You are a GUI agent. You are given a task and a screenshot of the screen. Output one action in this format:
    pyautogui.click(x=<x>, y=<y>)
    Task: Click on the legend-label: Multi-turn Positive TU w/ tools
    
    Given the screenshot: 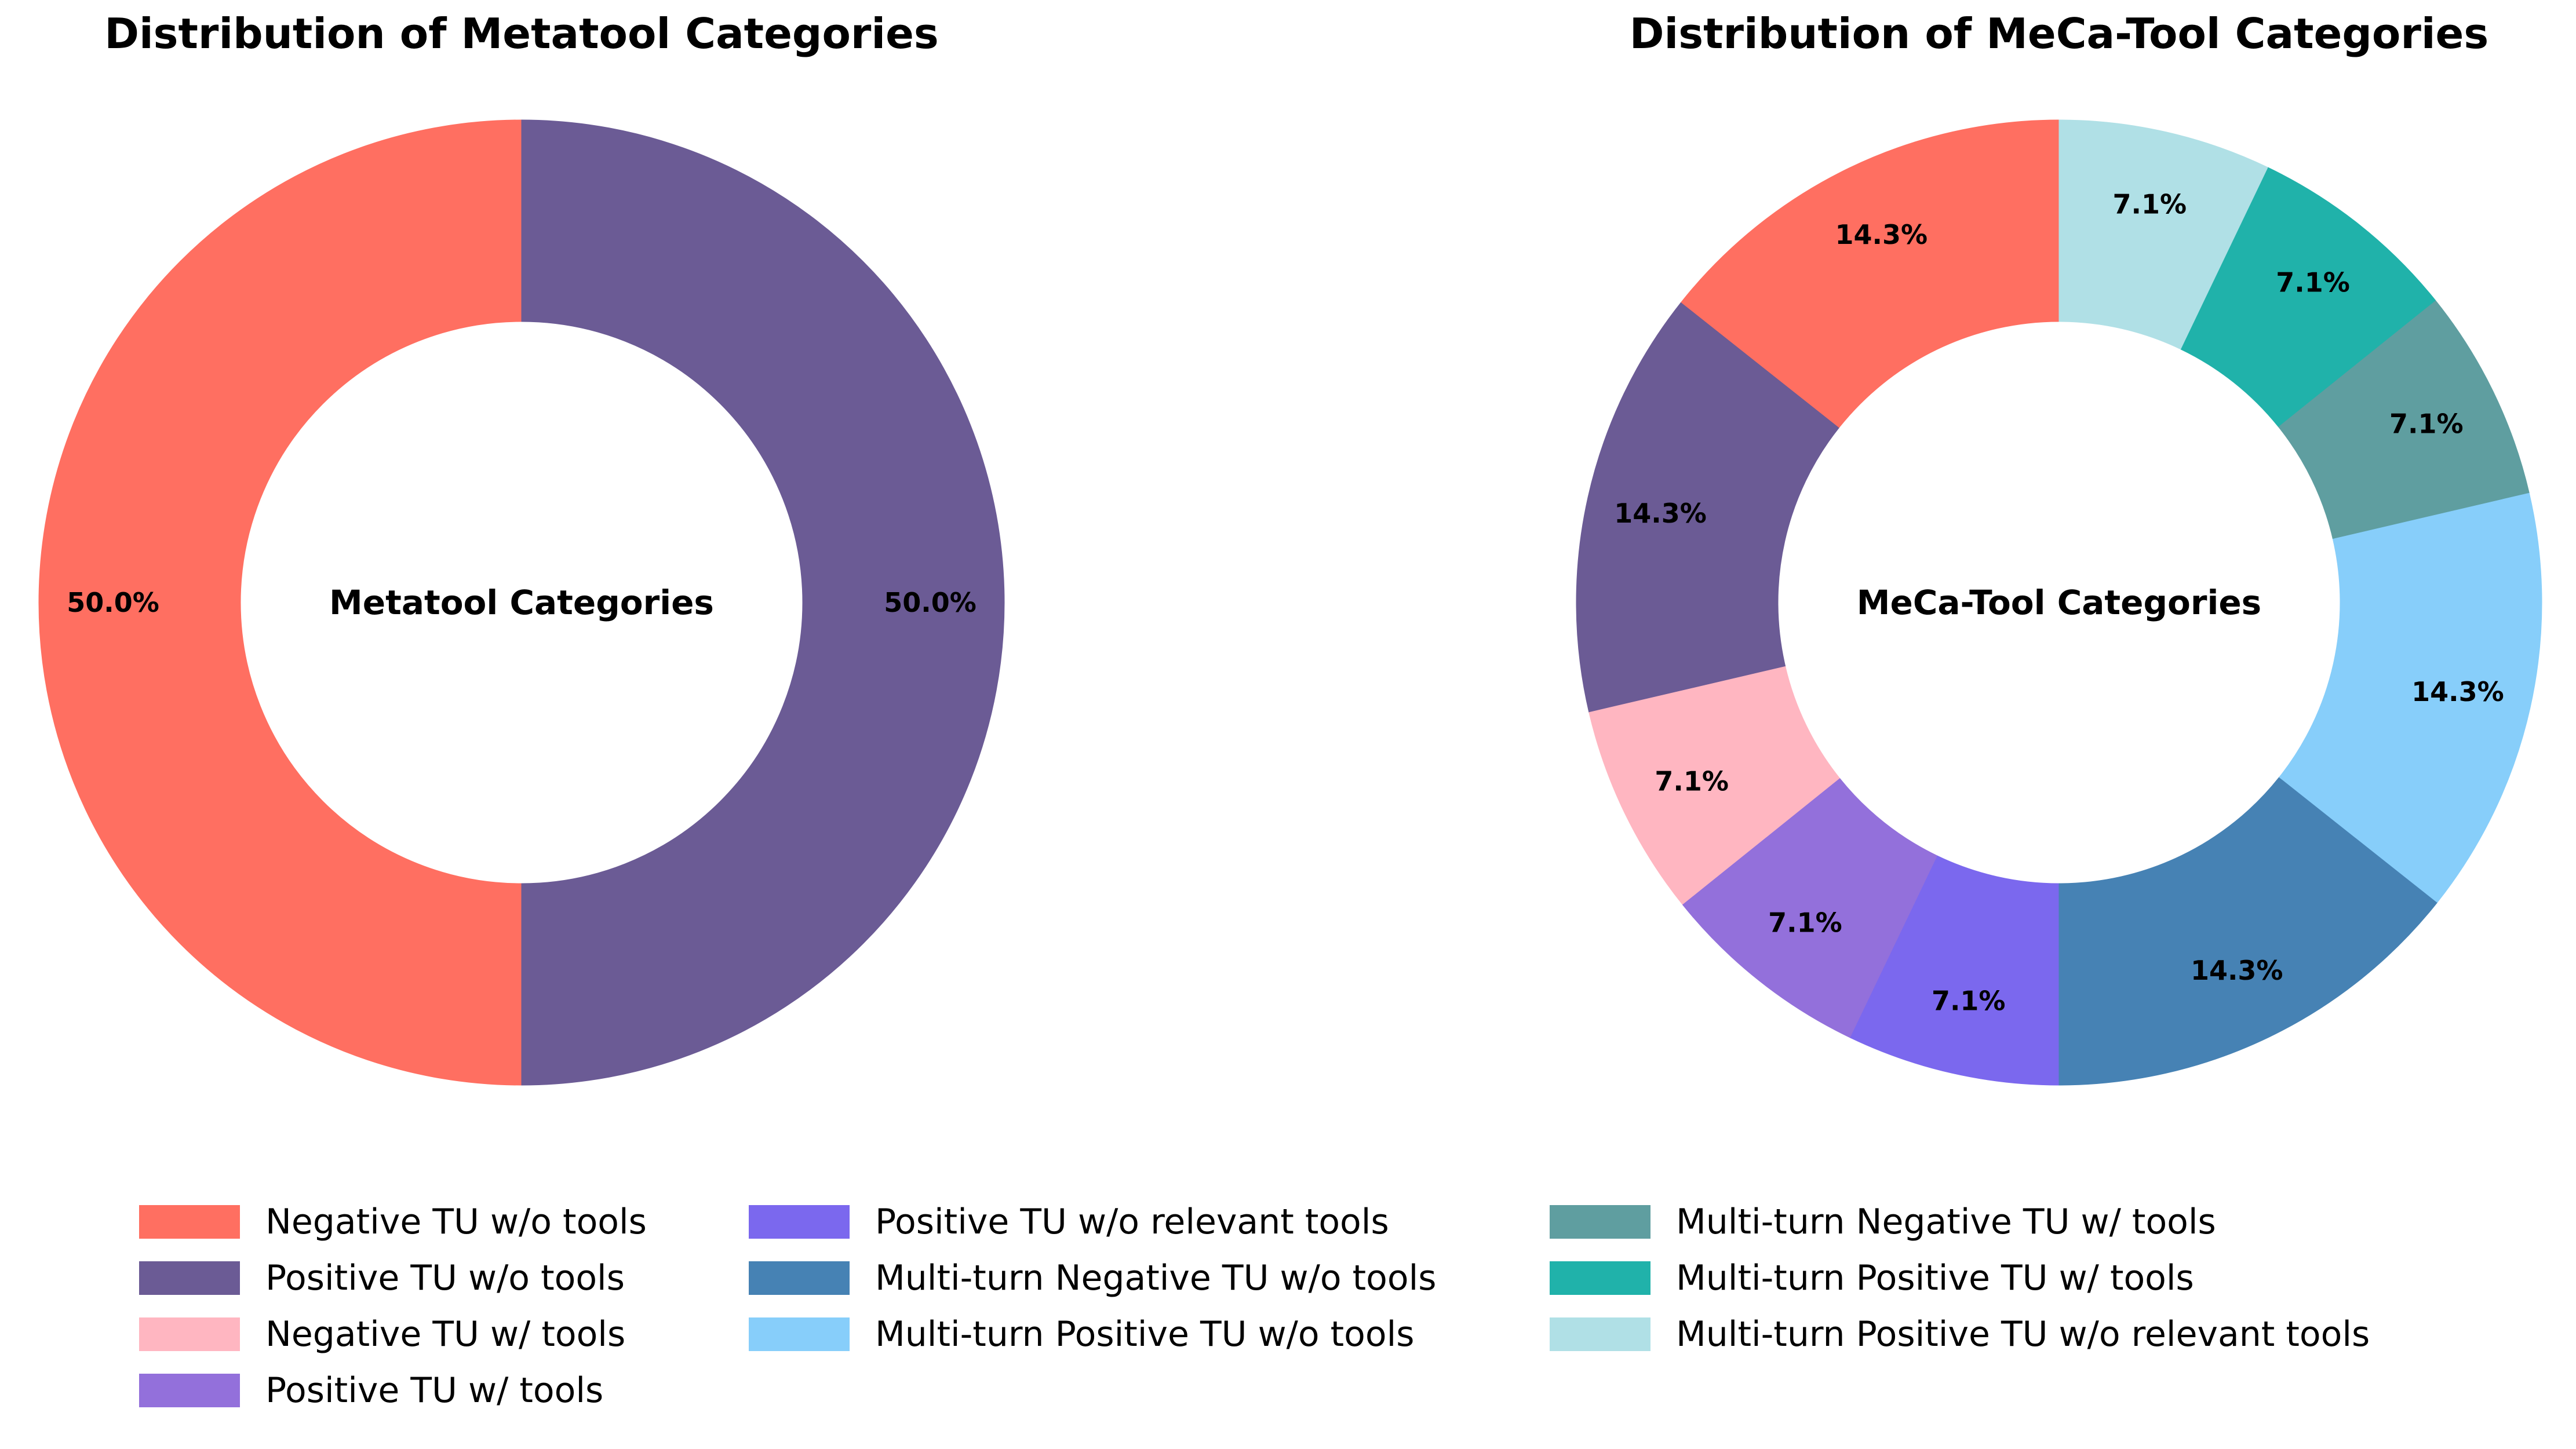 What is the action you would take?
    pyautogui.click(x=1935, y=1277)
    